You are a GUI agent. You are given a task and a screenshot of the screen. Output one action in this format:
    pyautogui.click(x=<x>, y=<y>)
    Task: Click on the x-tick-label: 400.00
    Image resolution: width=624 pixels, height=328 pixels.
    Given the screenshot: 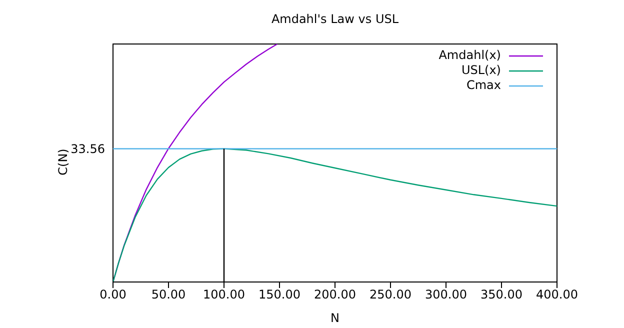 What is the action you would take?
    pyautogui.click(x=557, y=295)
    